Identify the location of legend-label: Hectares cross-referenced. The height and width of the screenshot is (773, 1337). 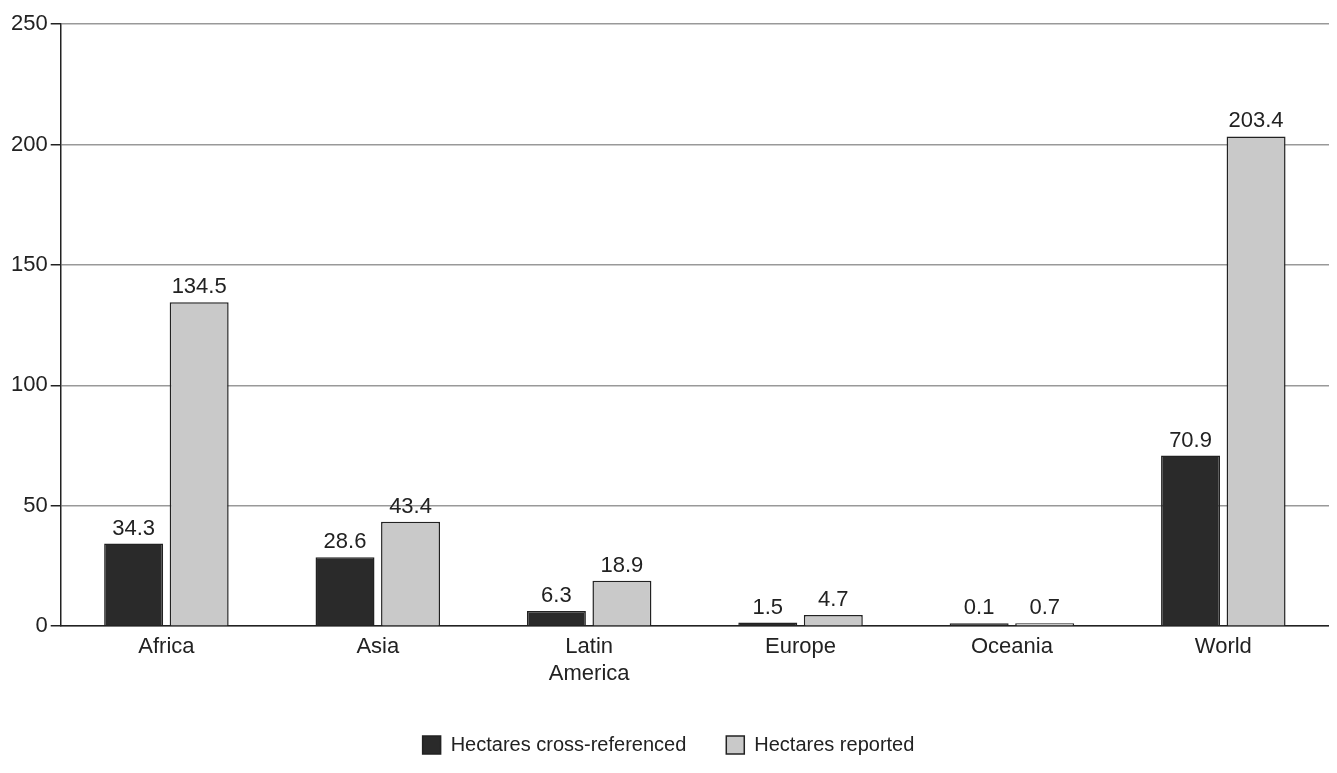
(568, 743).